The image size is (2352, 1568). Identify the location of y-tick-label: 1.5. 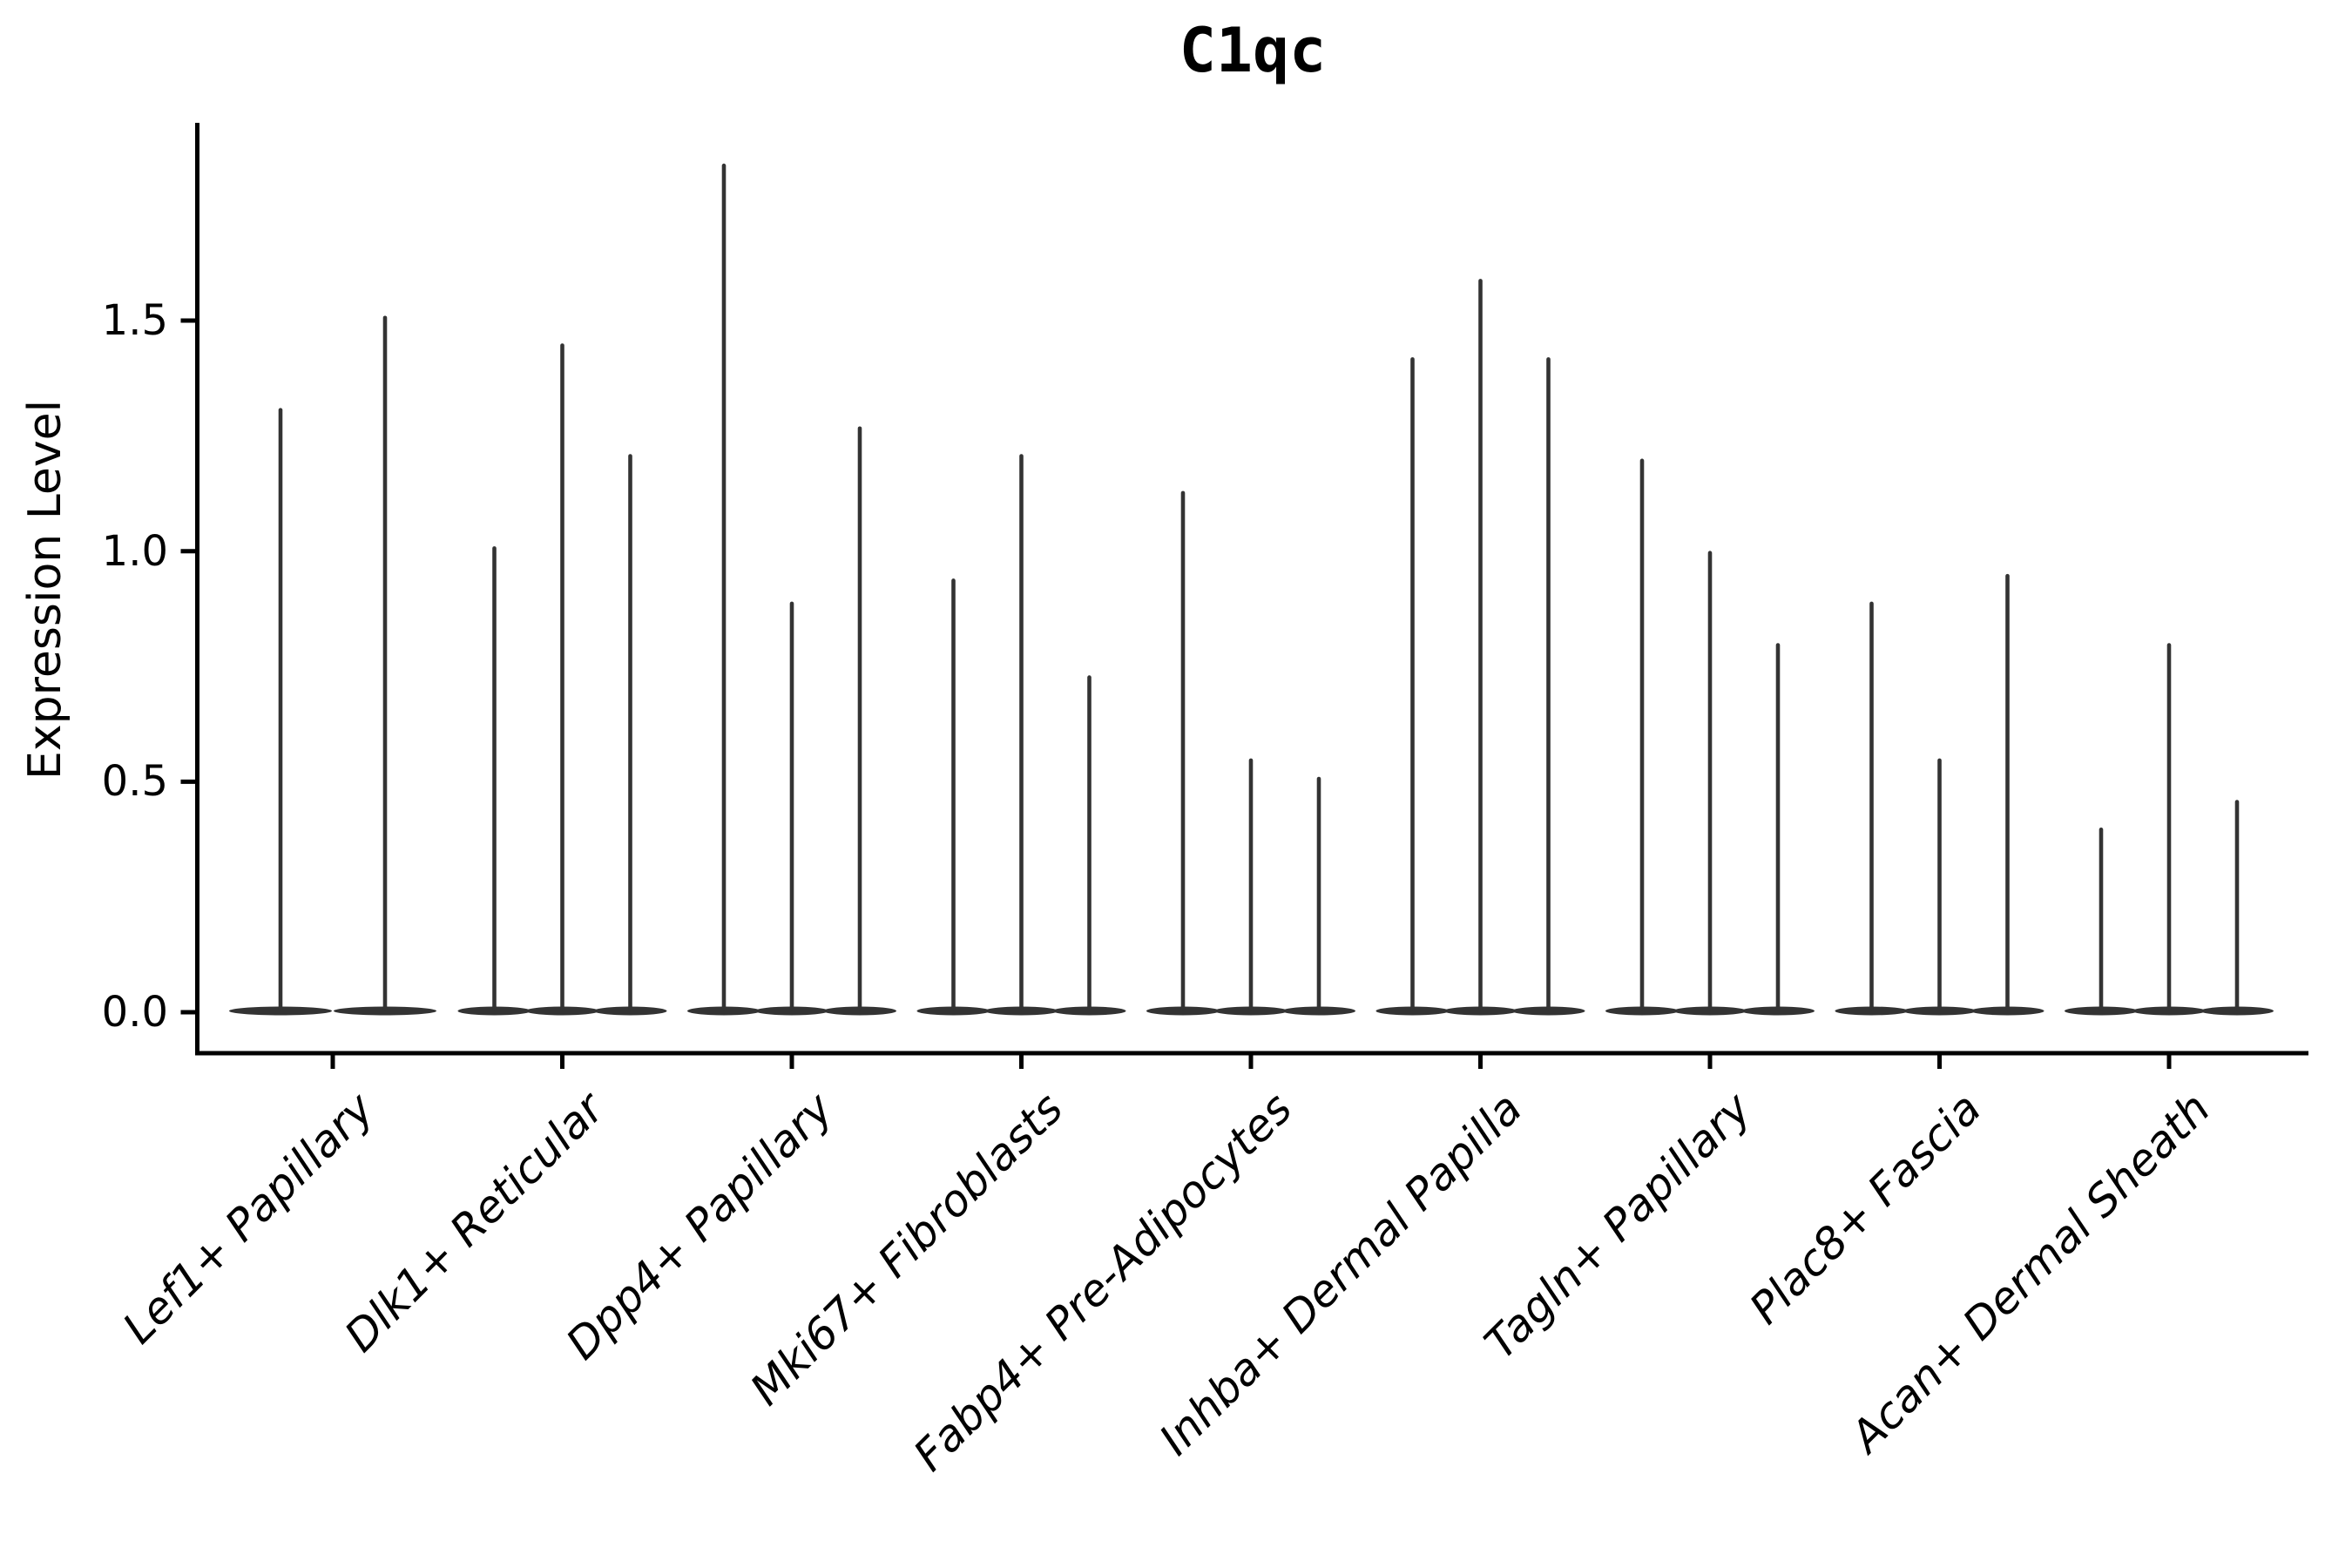
(134, 321).